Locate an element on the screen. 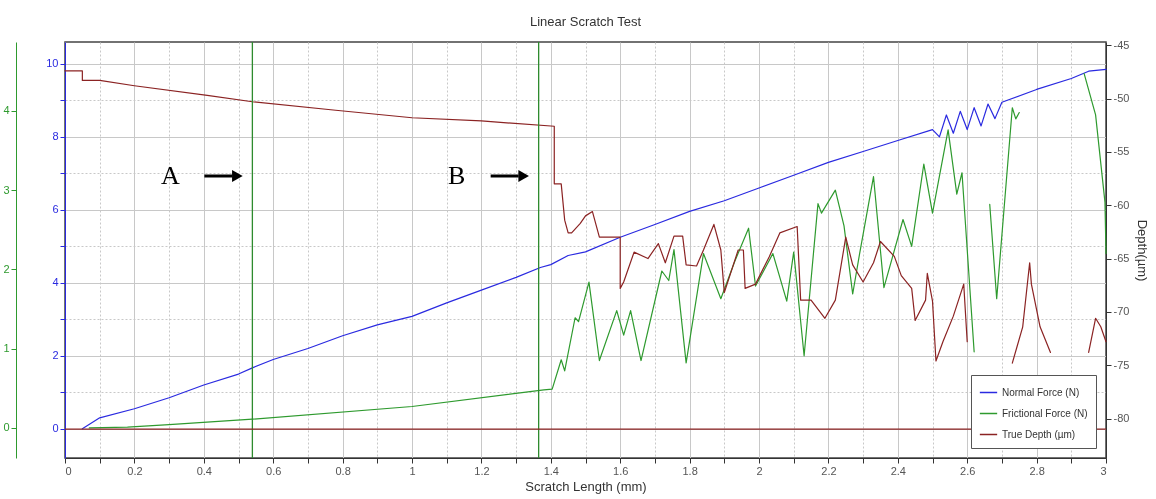  y2-tick-label: -65 is located at coordinates (1121, 258).